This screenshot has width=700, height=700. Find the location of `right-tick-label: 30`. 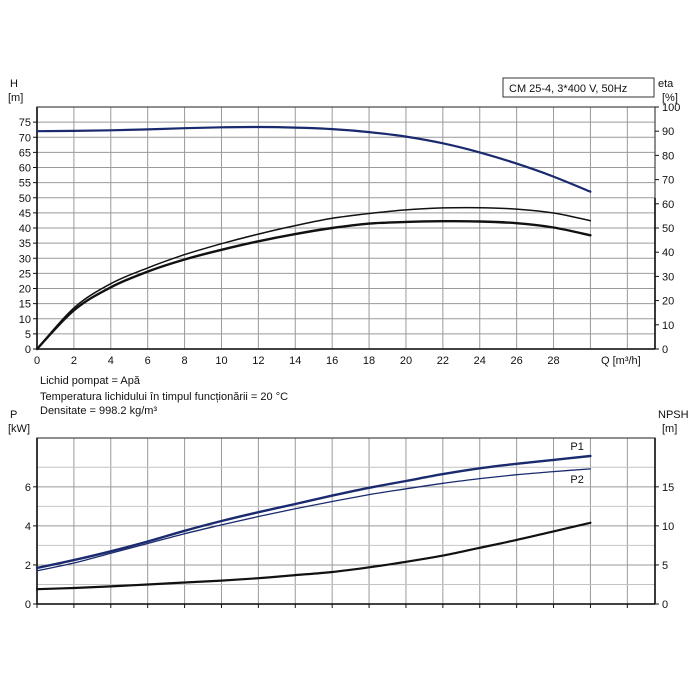

right-tick-label: 30 is located at coordinates (668, 277).